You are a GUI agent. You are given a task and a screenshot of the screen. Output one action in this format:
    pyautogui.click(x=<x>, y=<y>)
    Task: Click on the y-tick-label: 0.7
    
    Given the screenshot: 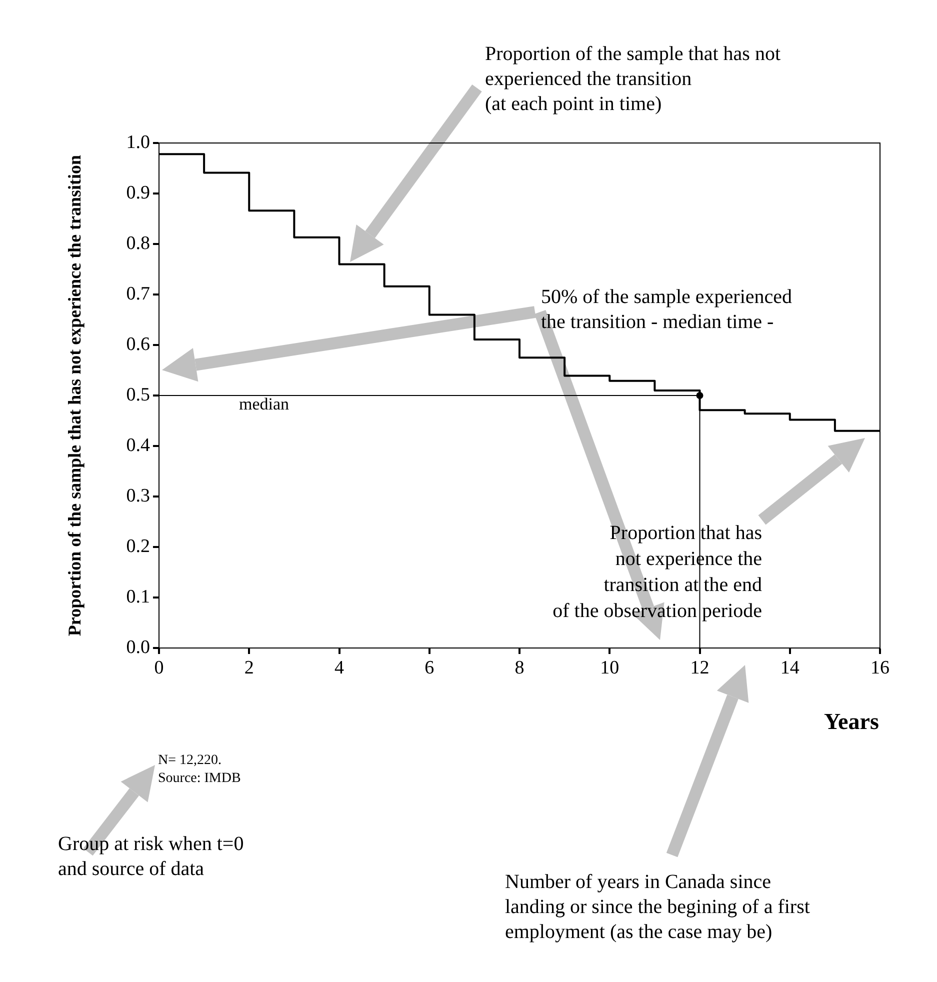 What is the action you would take?
    pyautogui.click(x=138, y=293)
    